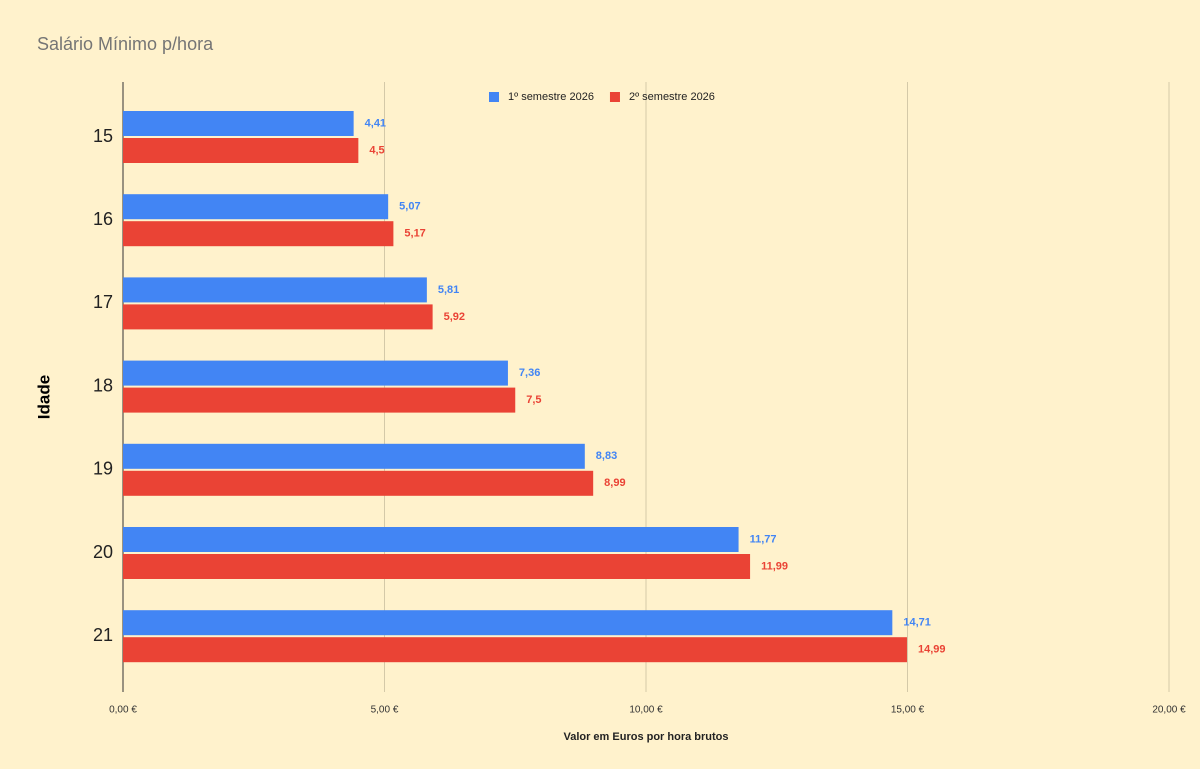 This screenshot has height=769, width=1200. Describe the element at coordinates (932, 650) in the screenshot. I see `value-label: 14,99` at that location.